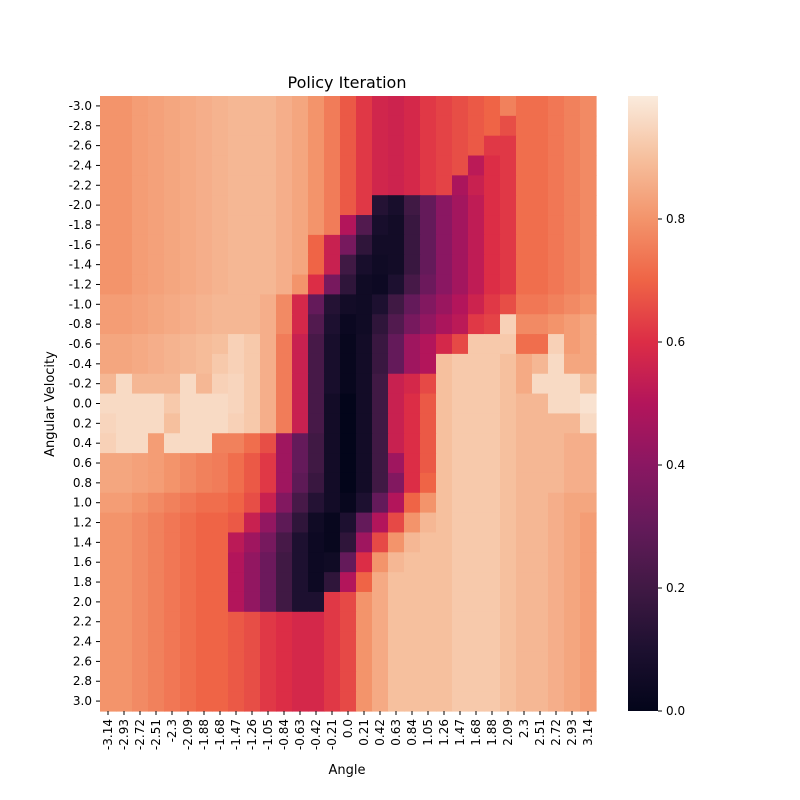 The width and height of the screenshot is (800, 800). I want to click on x-tick-label: -1.05, so click(268, 734).